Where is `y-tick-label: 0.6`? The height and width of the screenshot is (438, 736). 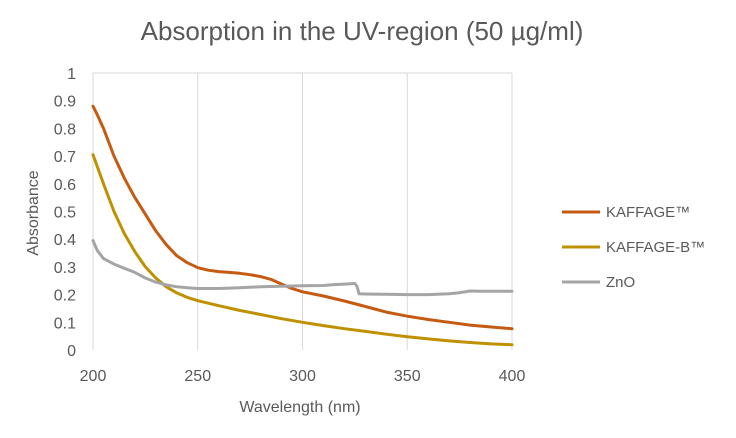 y-tick-label: 0.6 is located at coordinates (65, 185).